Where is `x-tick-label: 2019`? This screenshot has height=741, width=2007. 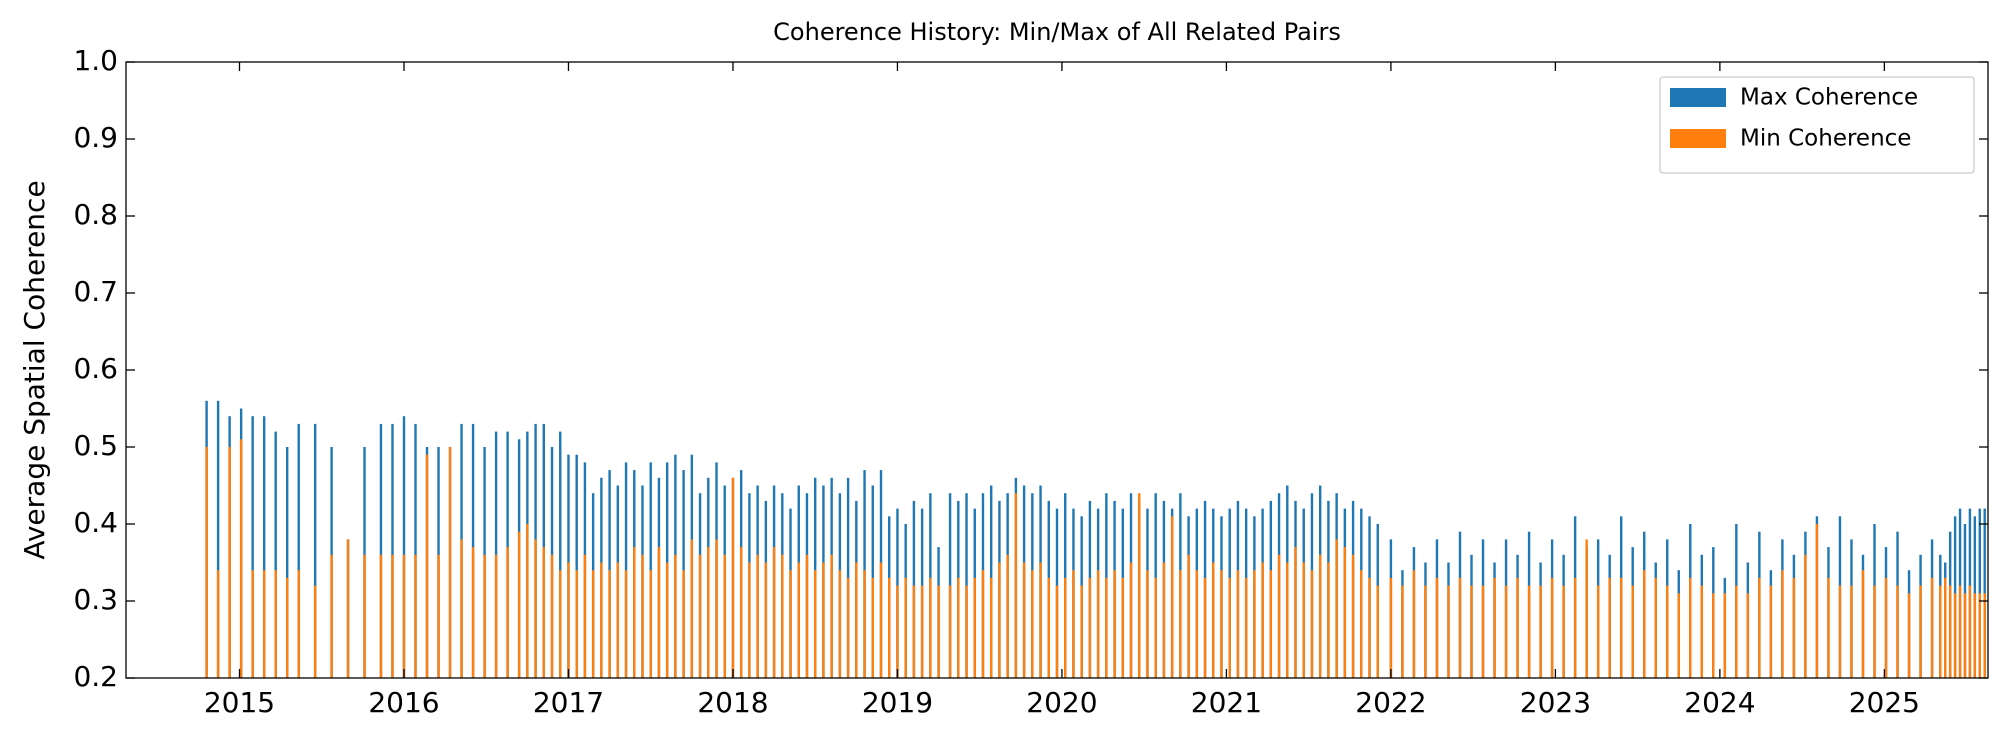 x-tick-label: 2019 is located at coordinates (897, 702).